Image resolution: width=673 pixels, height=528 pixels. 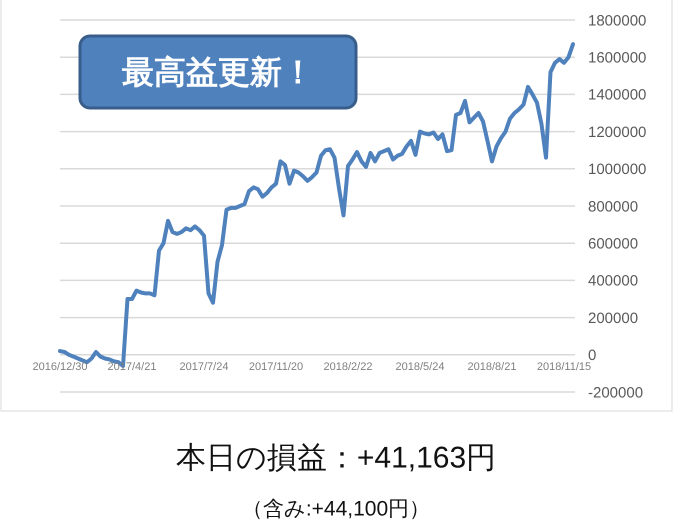 I want to click on x-tick-label: 2017/7/24, so click(x=204, y=366).